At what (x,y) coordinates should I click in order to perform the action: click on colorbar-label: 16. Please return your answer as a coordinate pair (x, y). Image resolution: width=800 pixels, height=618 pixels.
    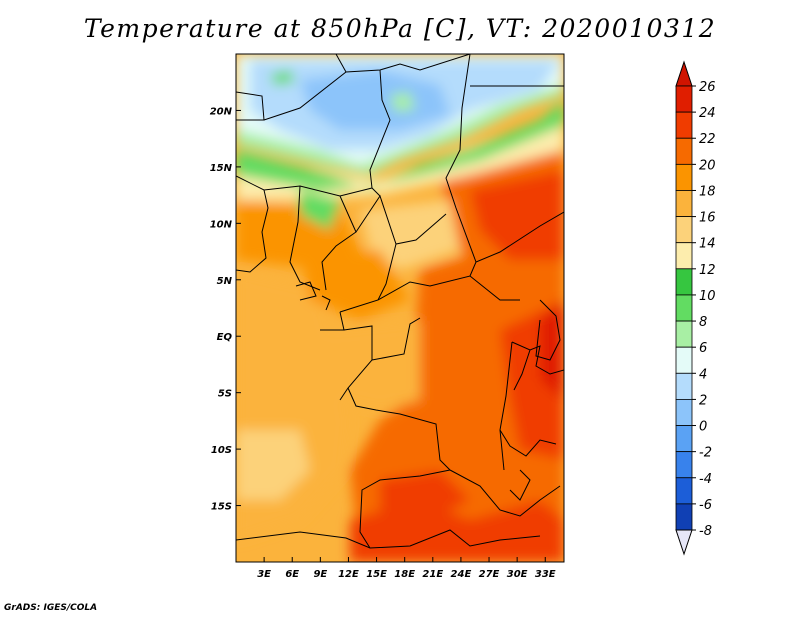
    Looking at the image, I should click on (707, 218).